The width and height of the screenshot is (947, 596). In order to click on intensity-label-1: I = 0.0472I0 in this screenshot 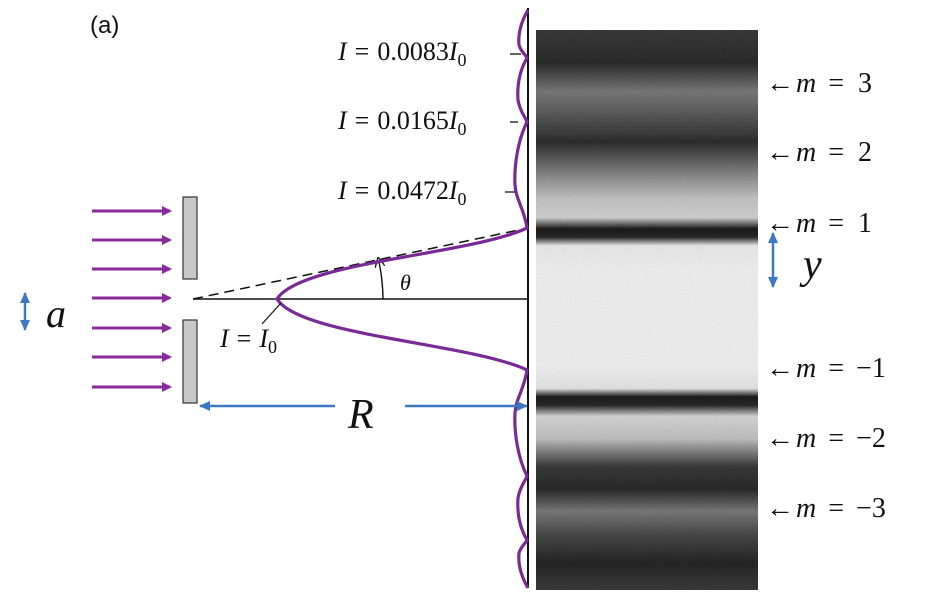, I will do `click(402, 192)`.